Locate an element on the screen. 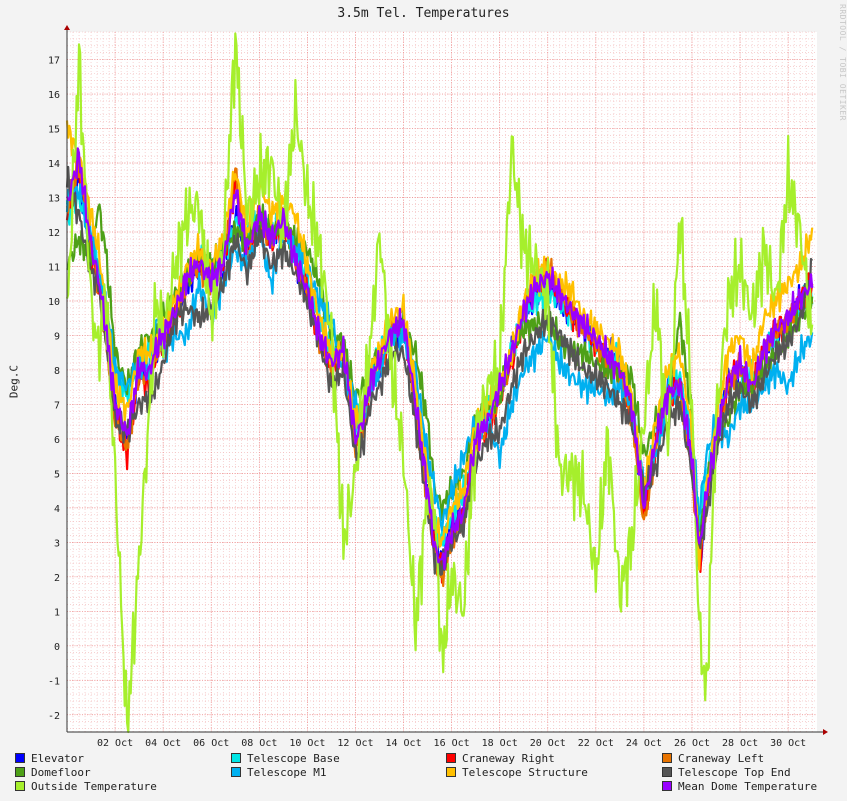 Image resolution: width=847 pixels, height=801 pixels. x-tick-label: 14 Oct is located at coordinates (403, 743).